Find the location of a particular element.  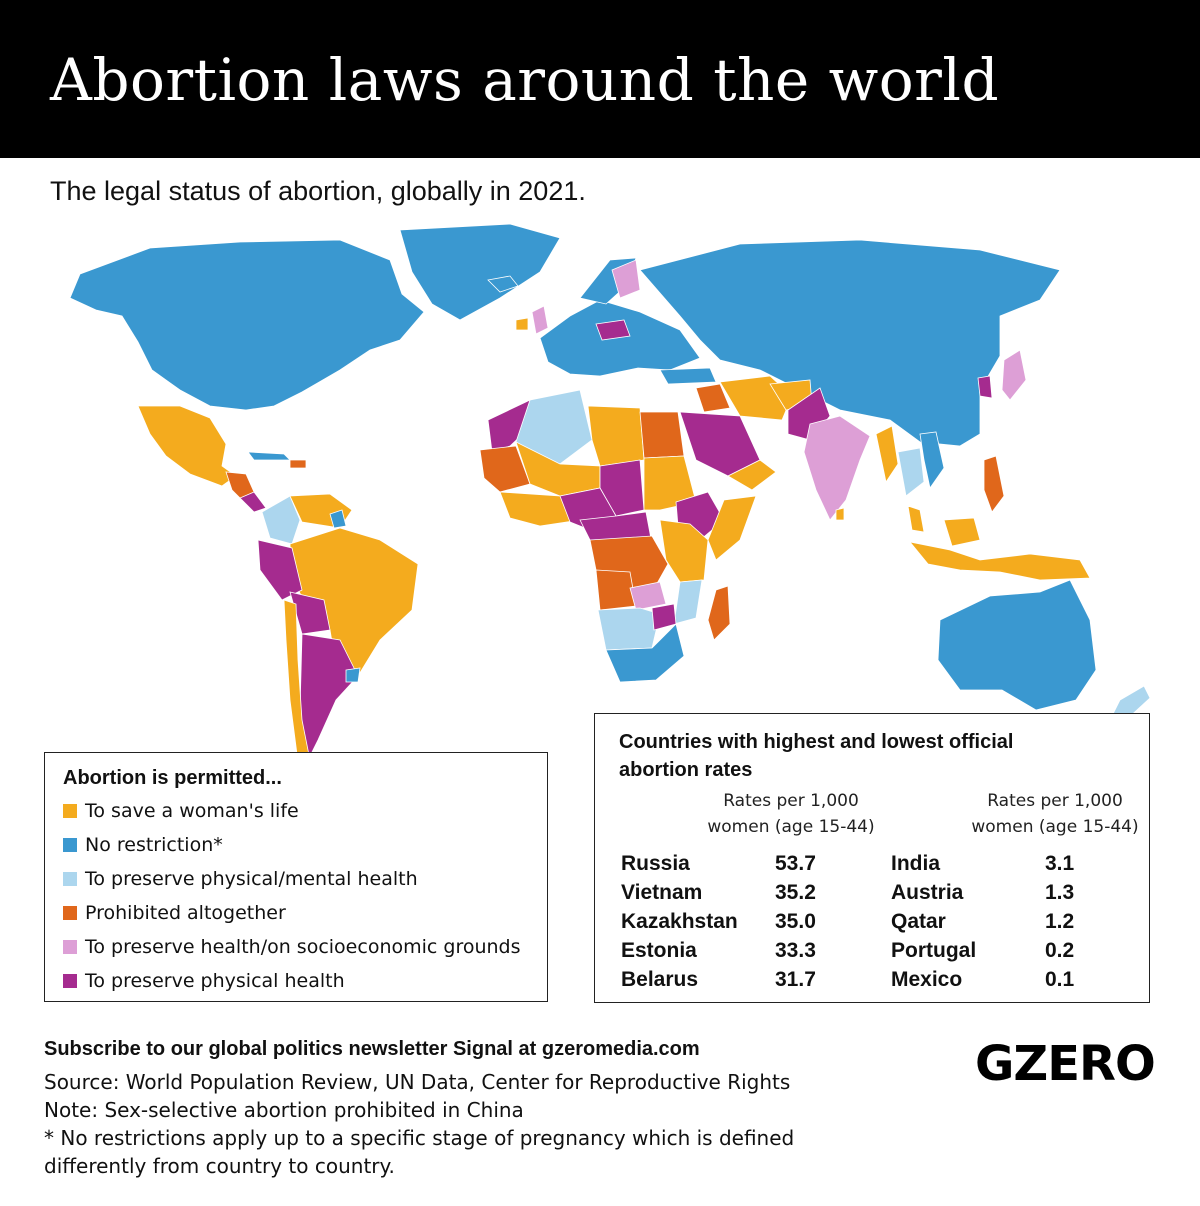

legend-label: To save a woman's life is located at coordinates (192, 811).